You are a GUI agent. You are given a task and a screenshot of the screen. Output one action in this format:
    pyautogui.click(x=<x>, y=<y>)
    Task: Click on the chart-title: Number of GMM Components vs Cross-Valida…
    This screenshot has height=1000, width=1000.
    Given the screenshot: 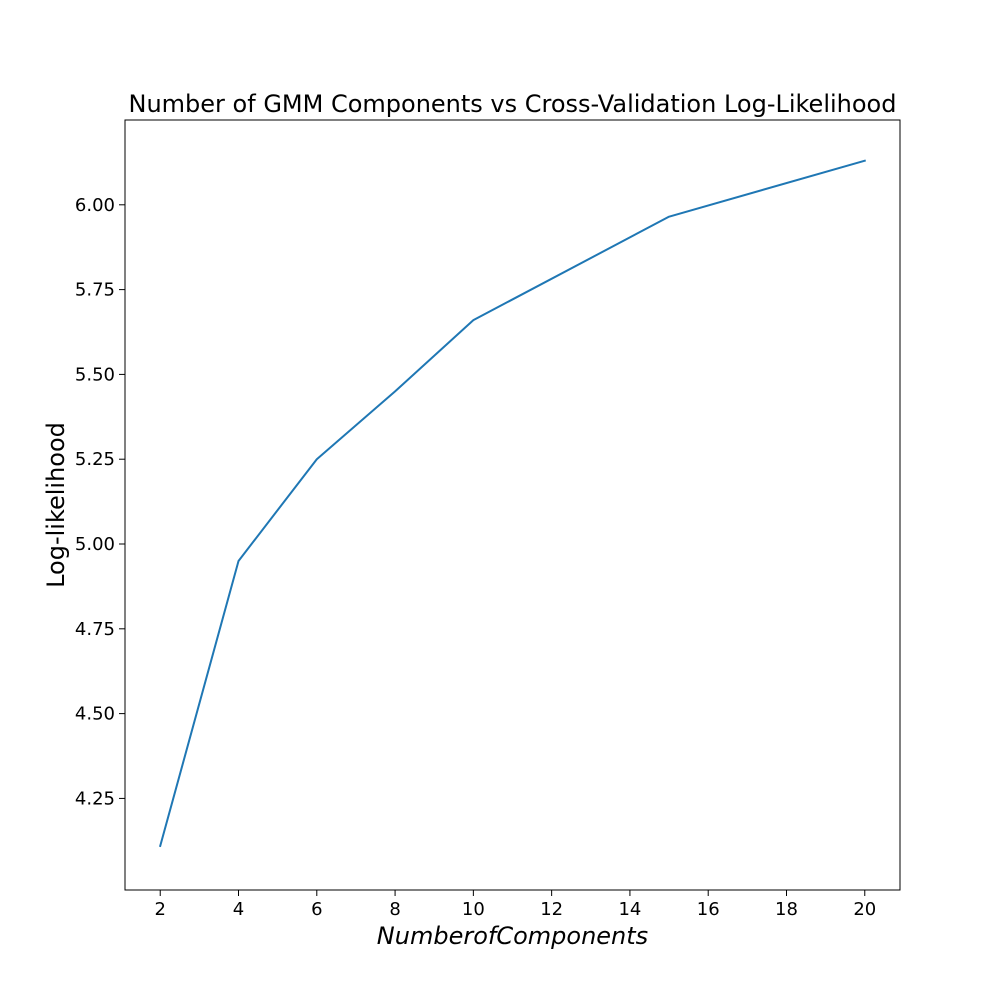 What is the action you would take?
    pyautogui.click(x=513, y=104)
    